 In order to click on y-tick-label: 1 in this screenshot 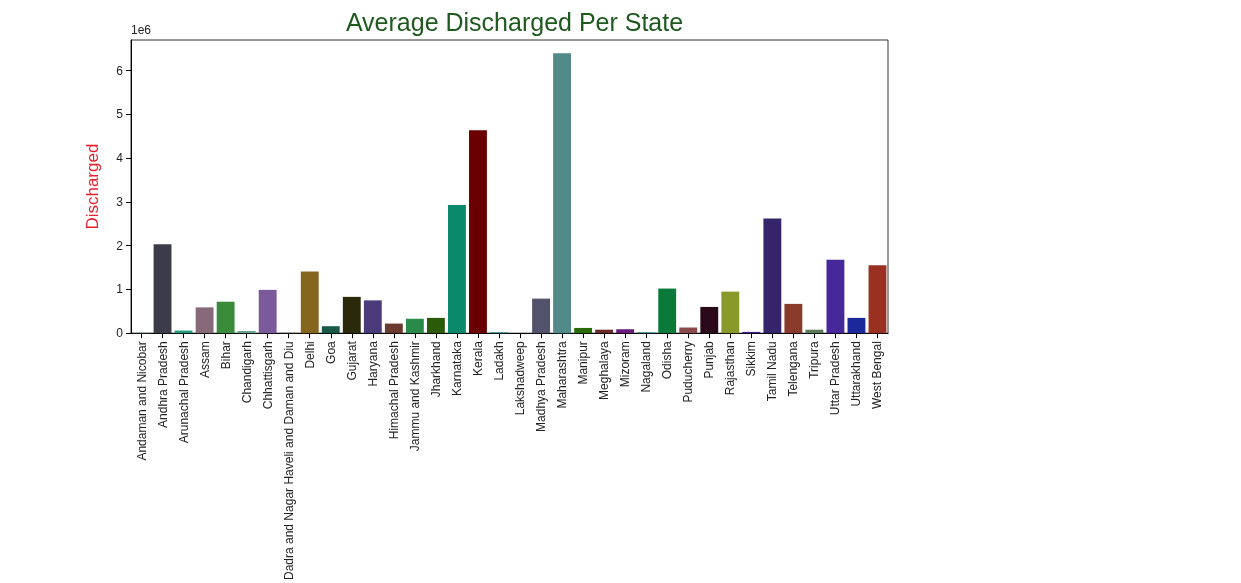, I will do `click(120, 289)`.